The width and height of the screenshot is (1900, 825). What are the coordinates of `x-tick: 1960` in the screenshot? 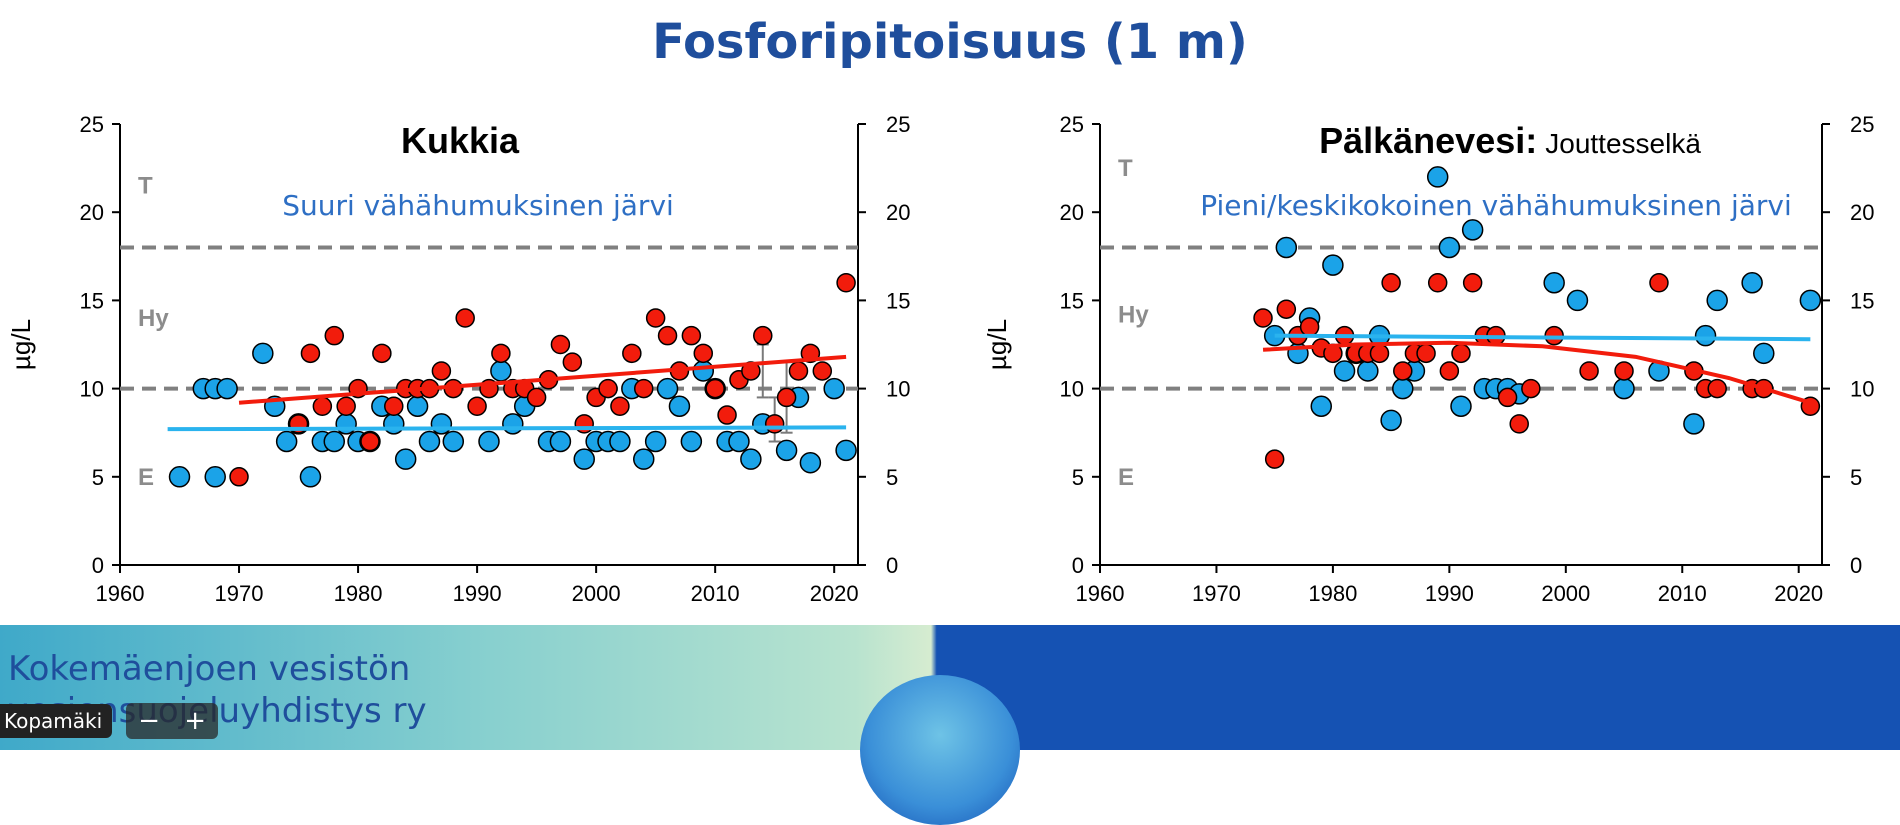 It's located at (120, 585).